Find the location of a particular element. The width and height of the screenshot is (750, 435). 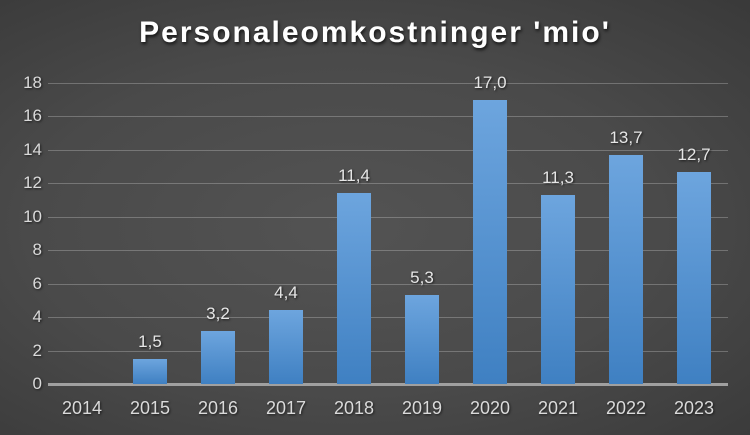

bar-2018 is located at coordinates (354, 288).